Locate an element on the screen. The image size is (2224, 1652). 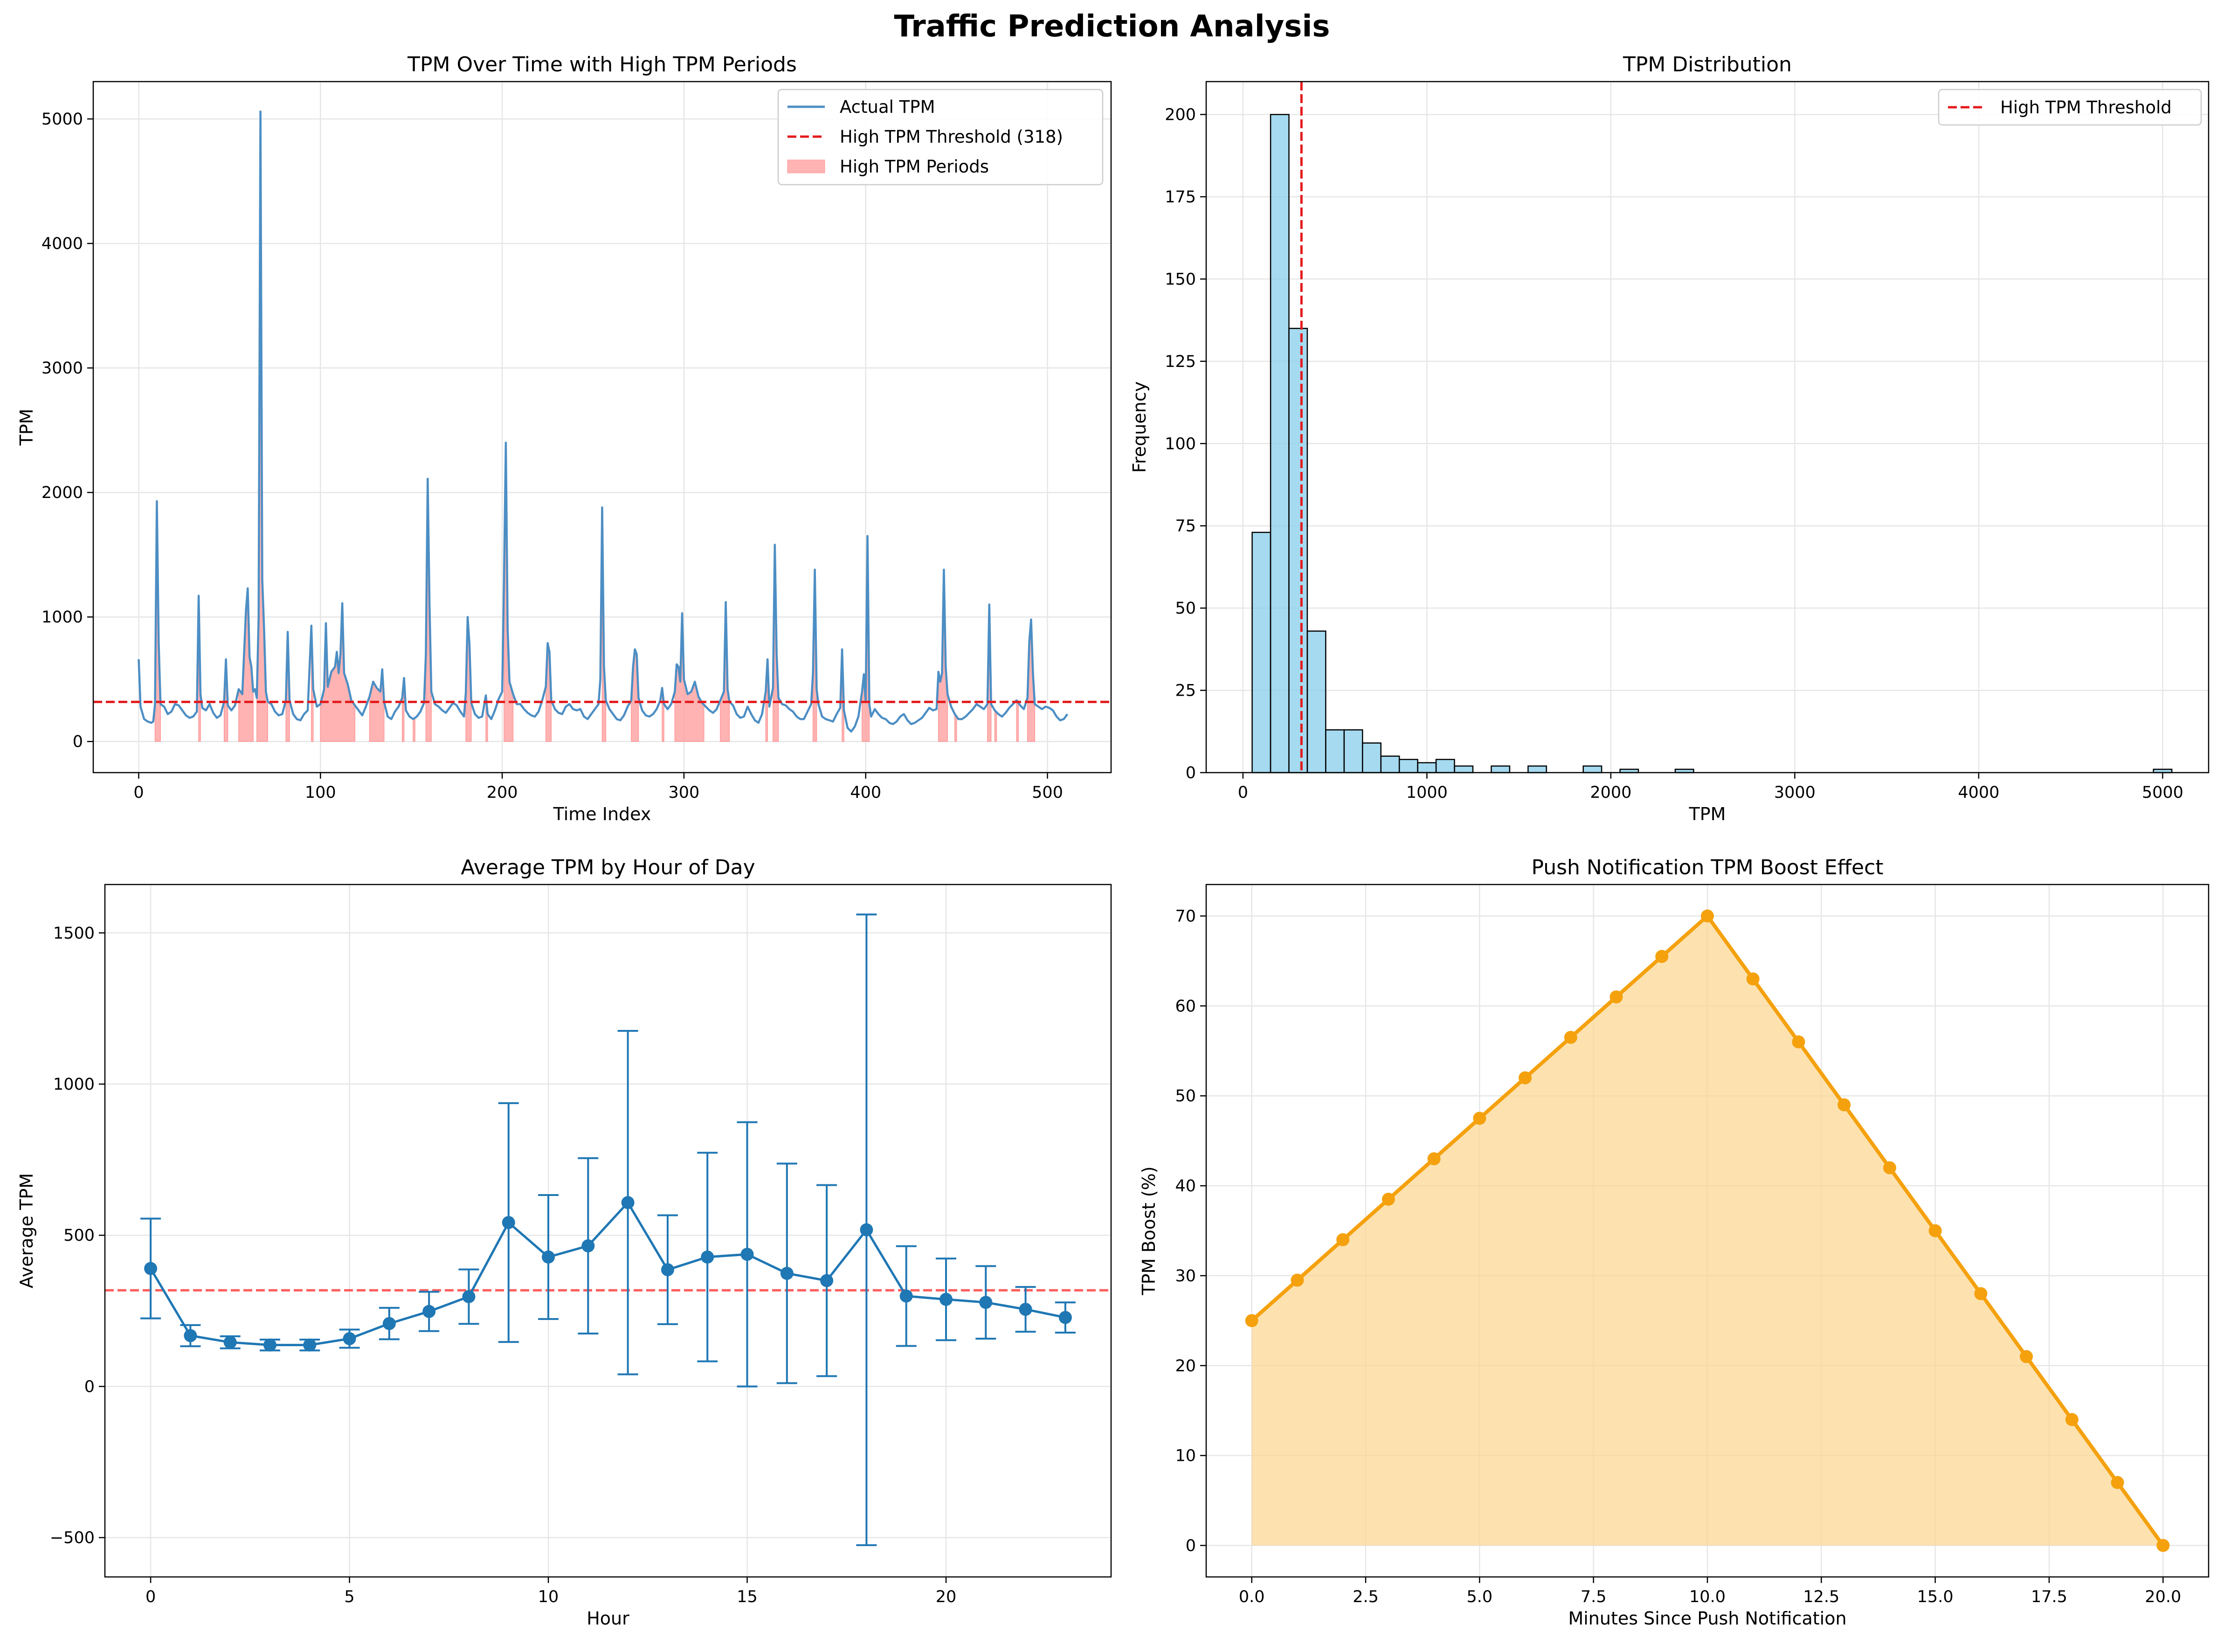
x-axis-label: TPM is located at coordinates (1707, 814).